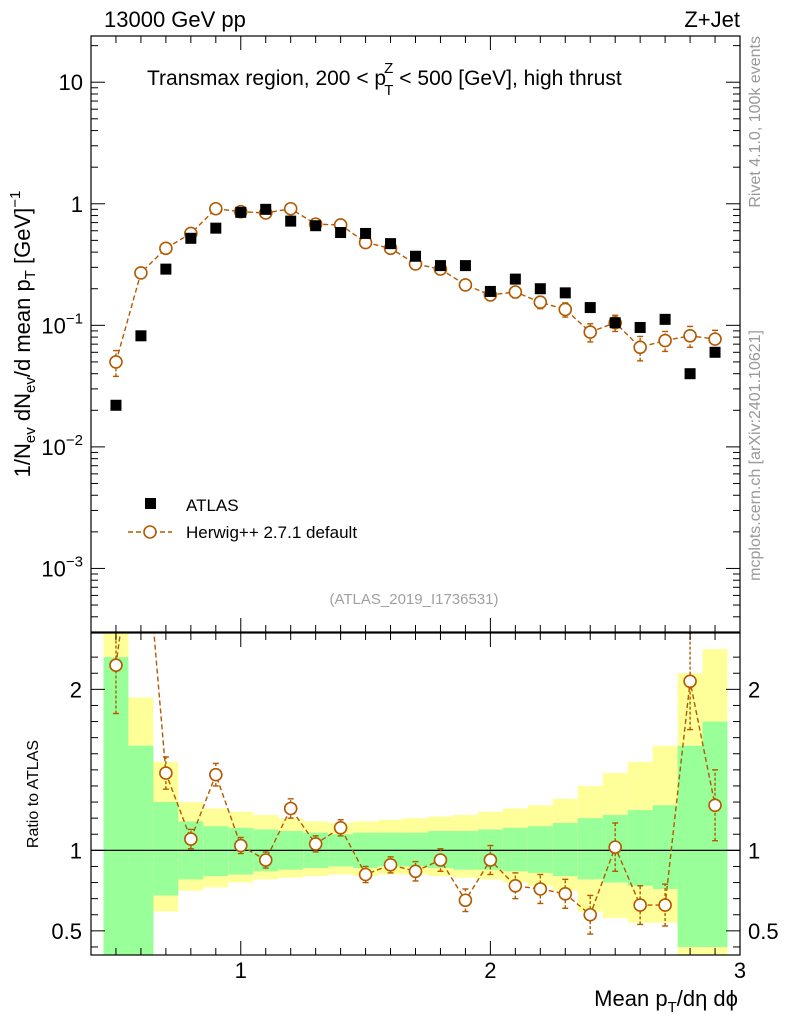 This screenshot has width=786, height=1024. I want to click on mc-line, so click(415, 285).